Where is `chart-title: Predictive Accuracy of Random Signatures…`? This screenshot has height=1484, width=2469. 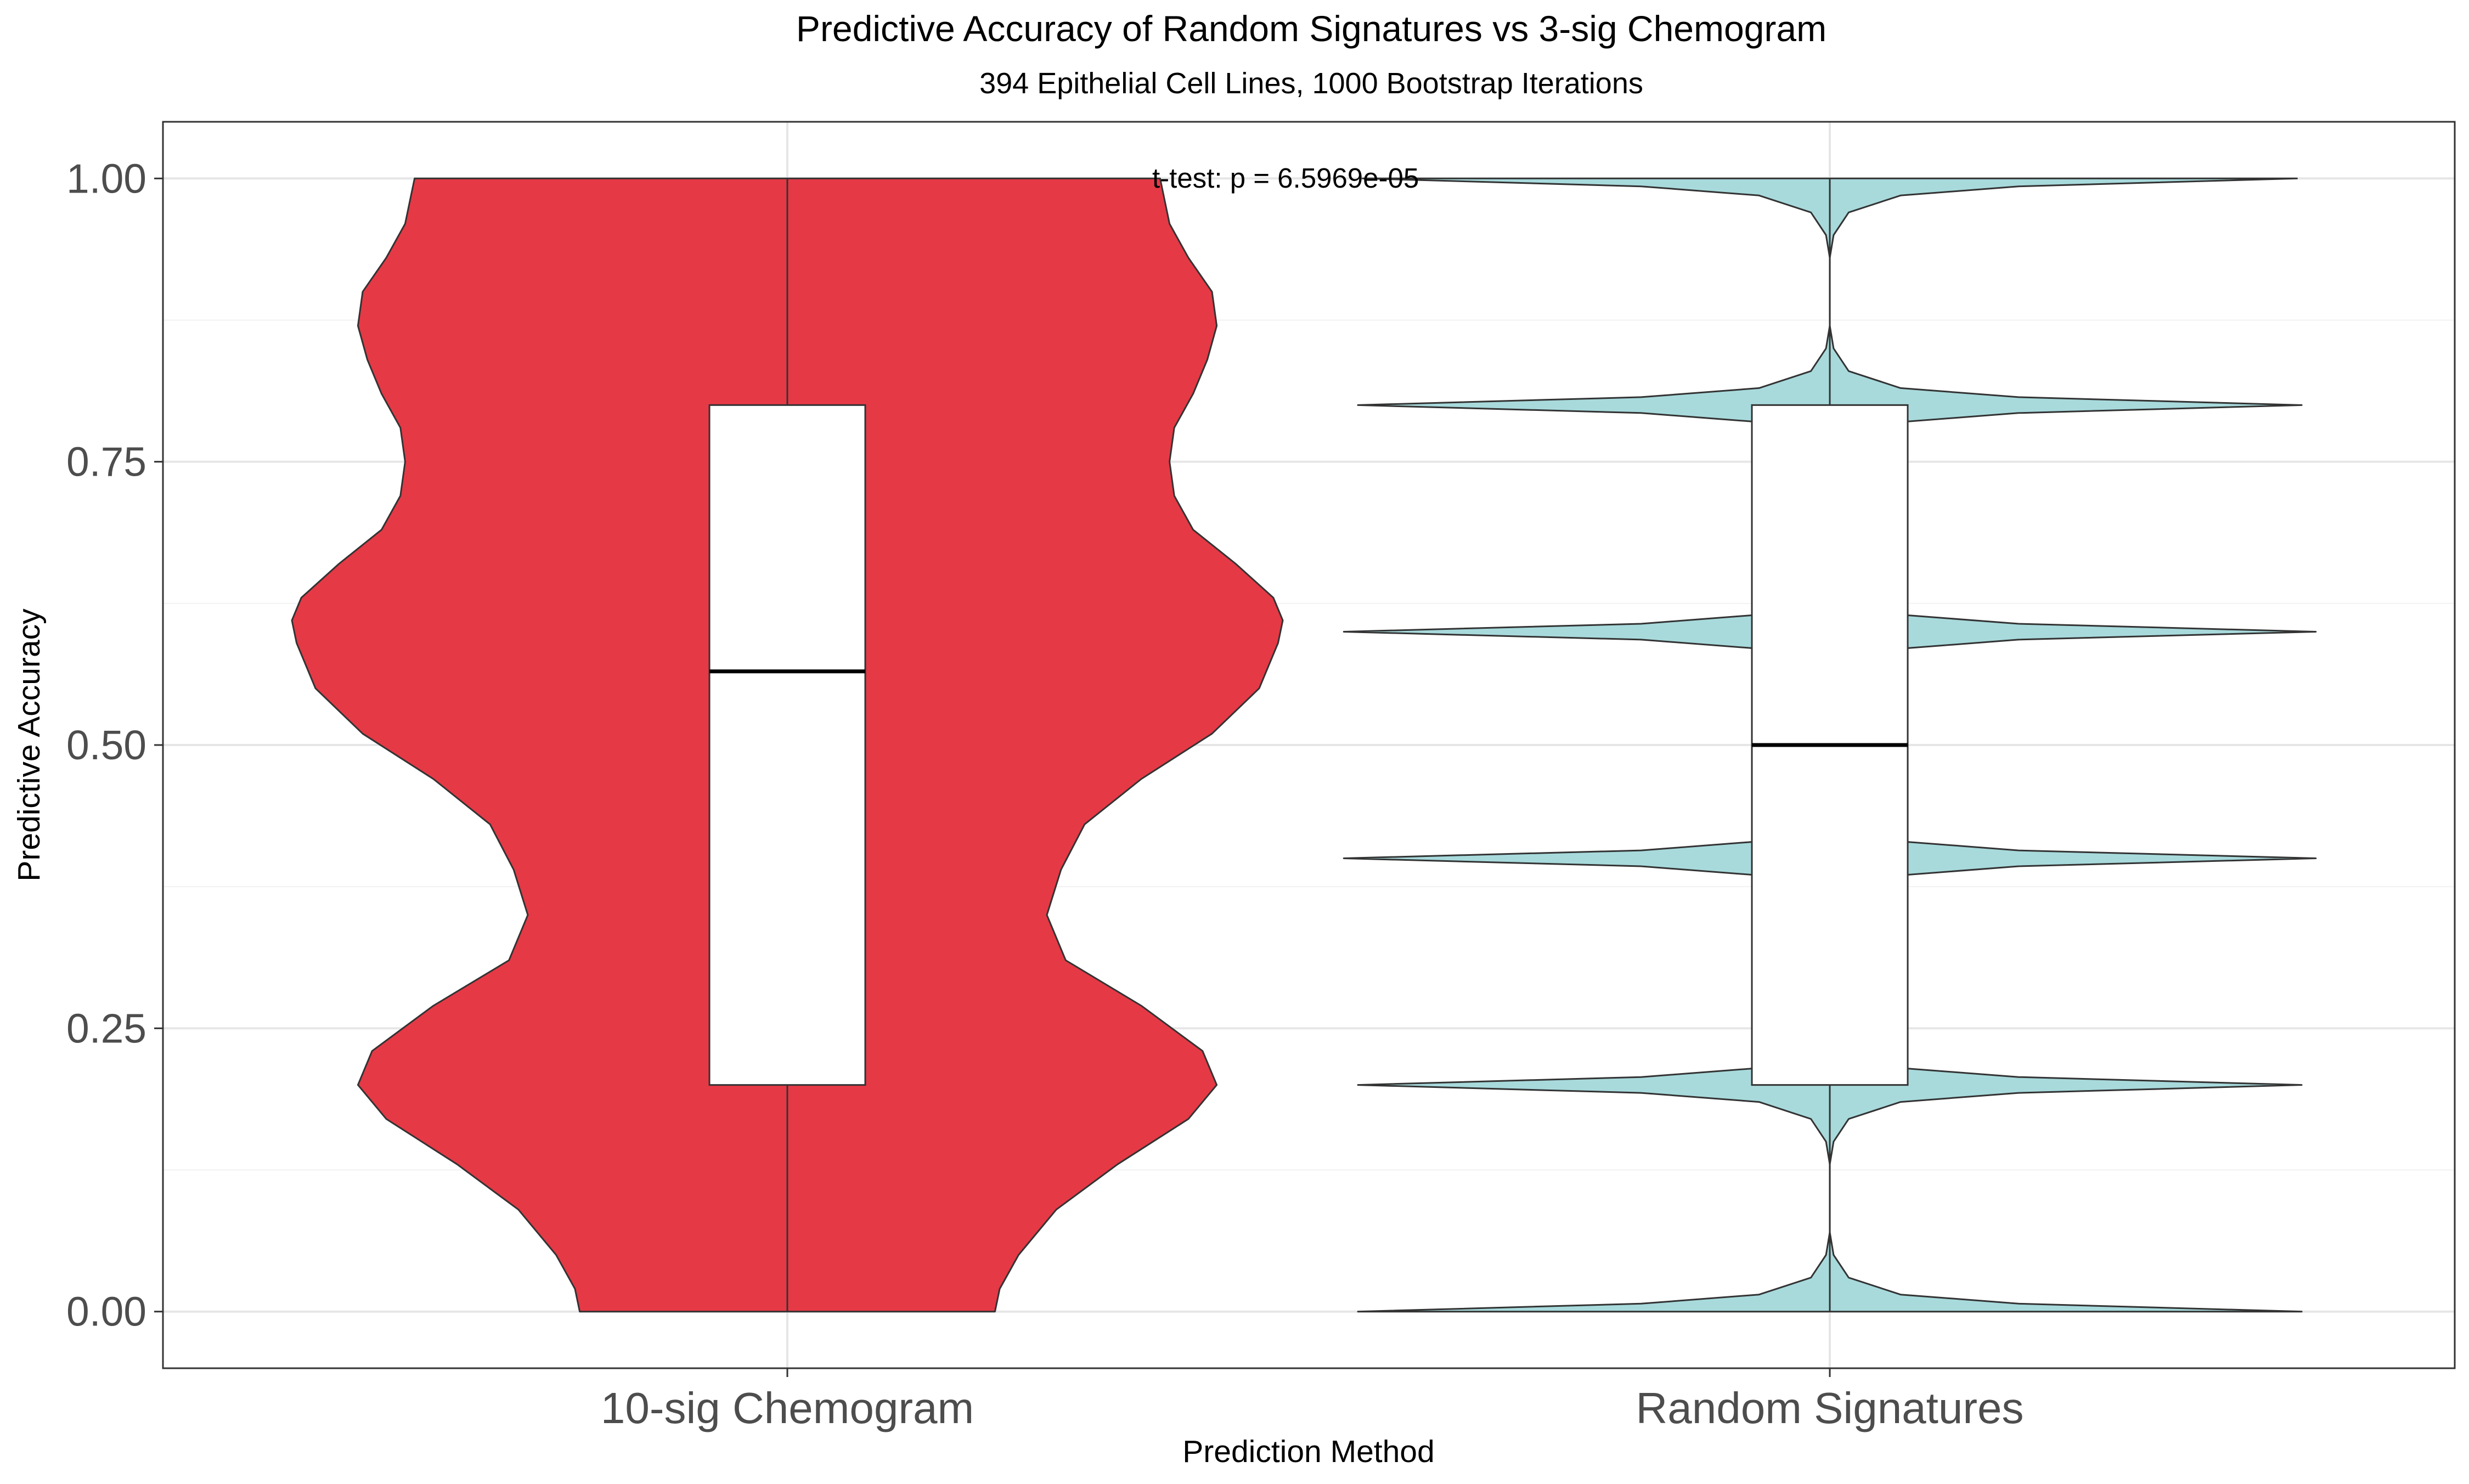 chart-title: Predictive Accuracy of Random Signatures… is located at coordinates (1311, 28).